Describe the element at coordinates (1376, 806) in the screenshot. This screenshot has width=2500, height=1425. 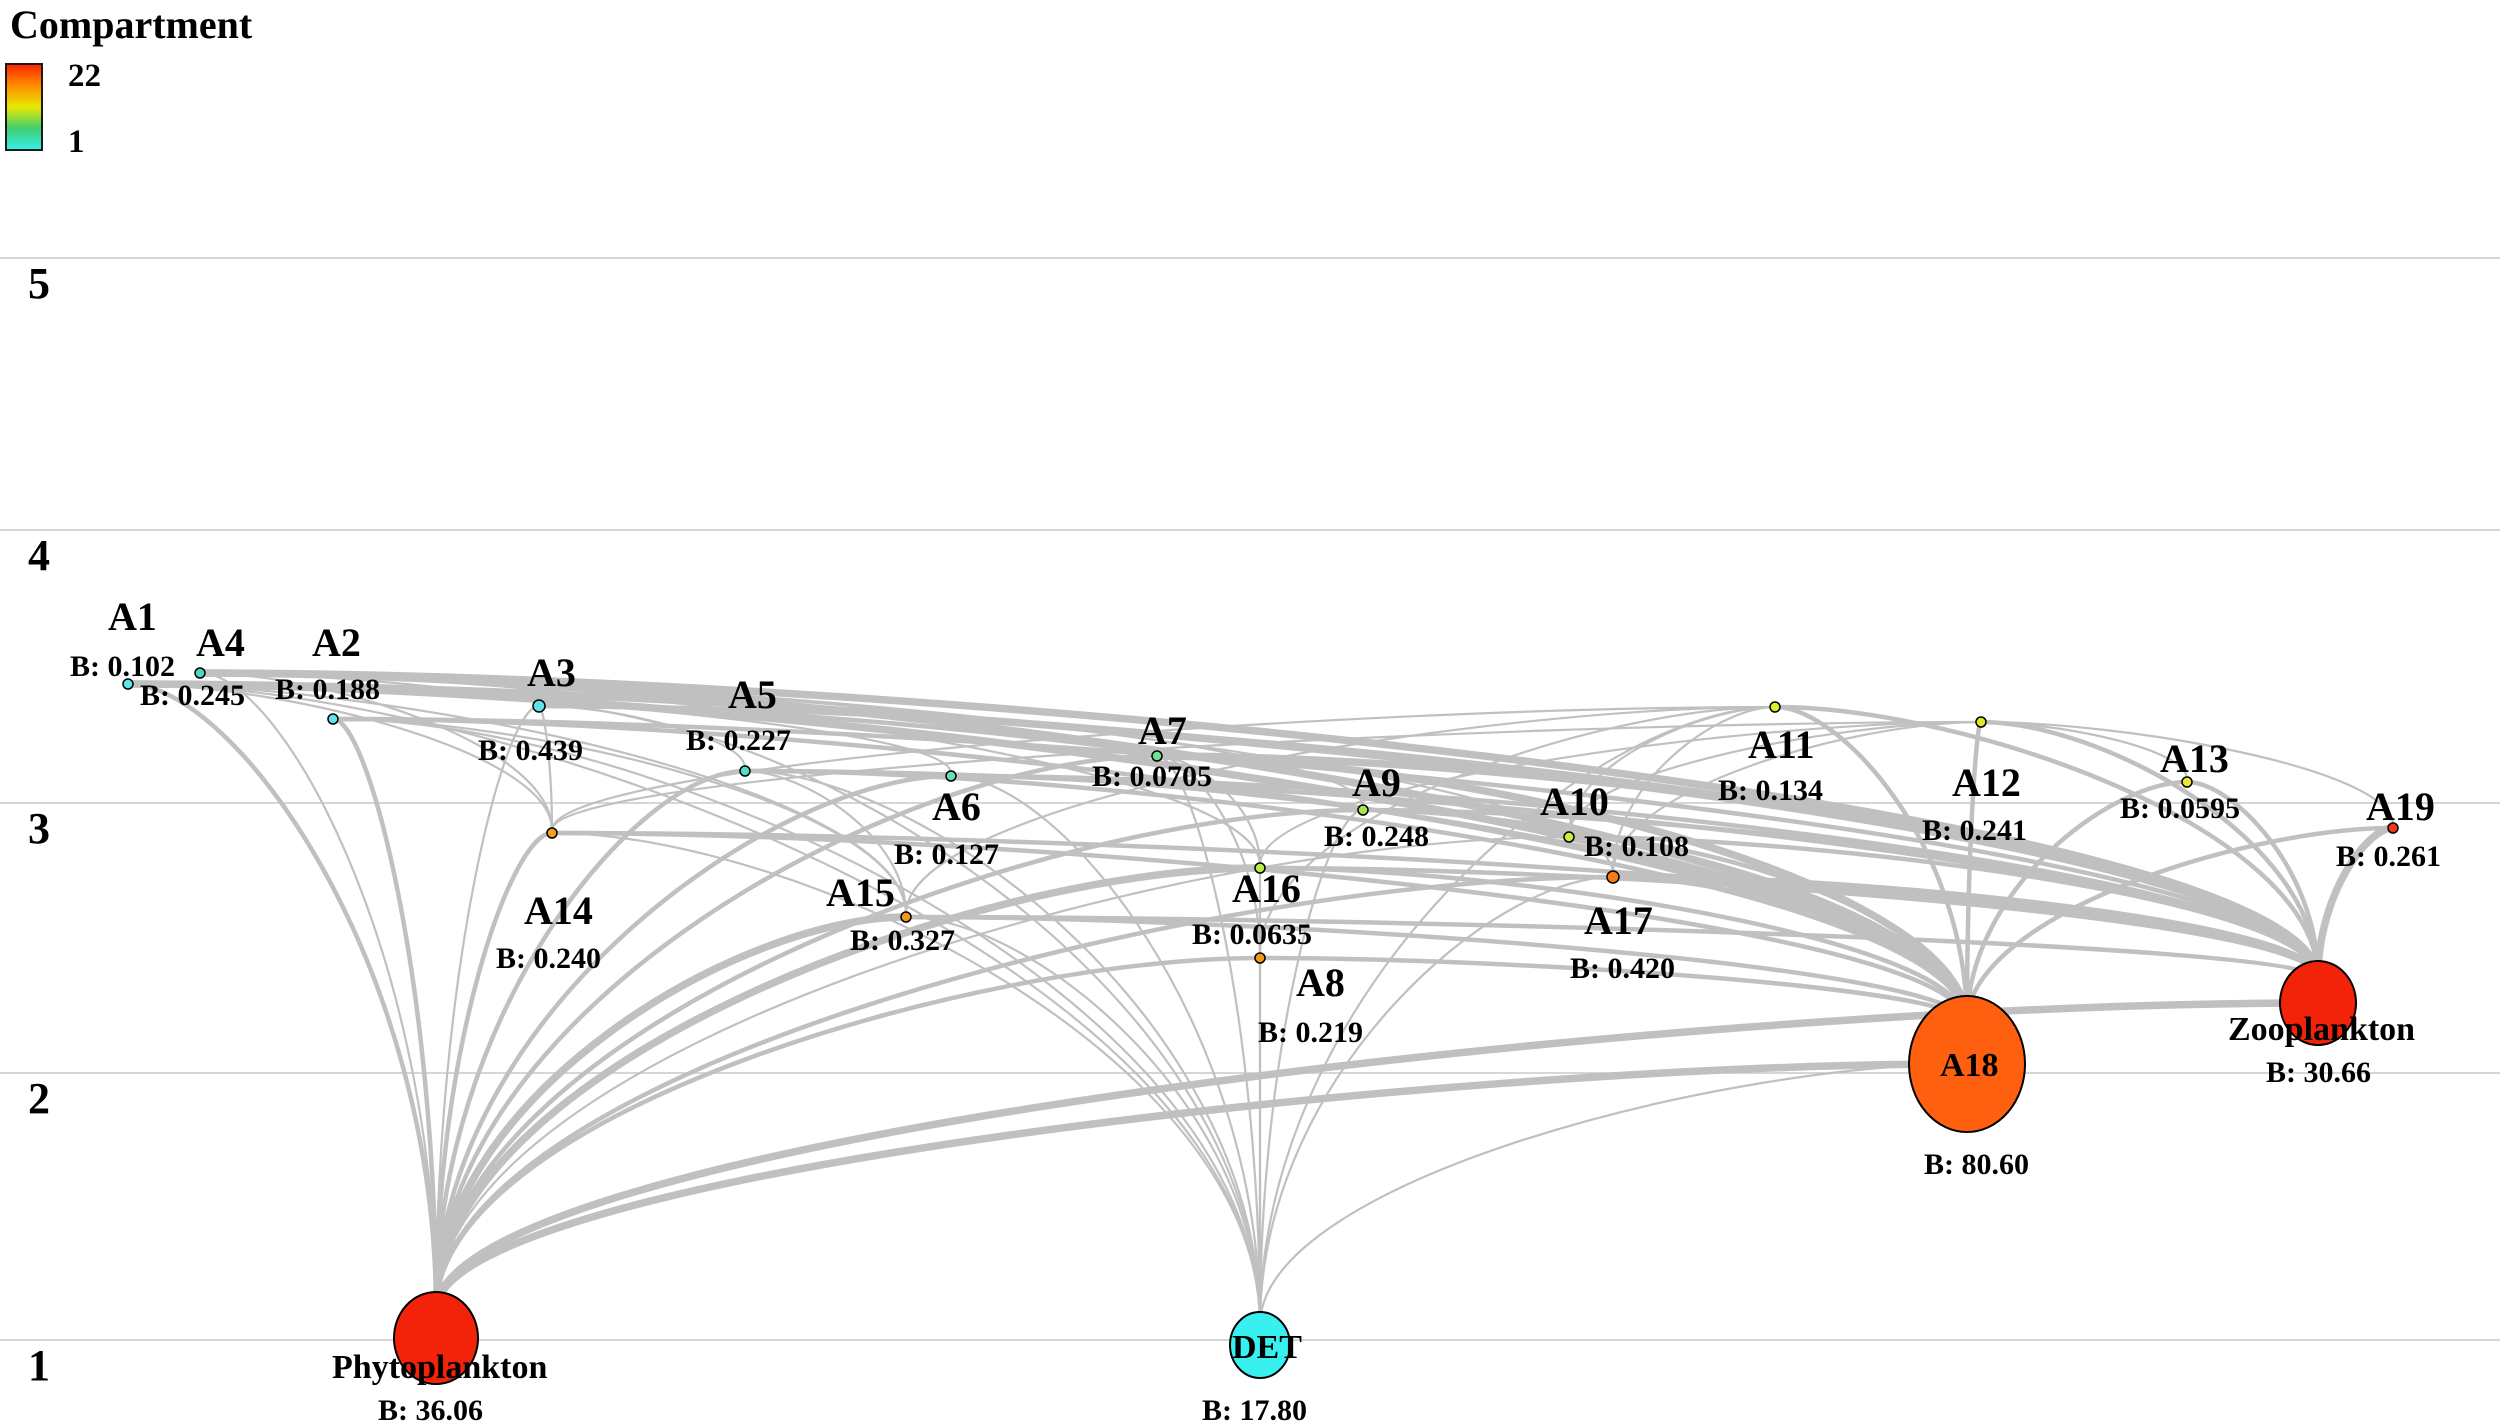
I see `node-a9: A9 B: 0.248` at that location.